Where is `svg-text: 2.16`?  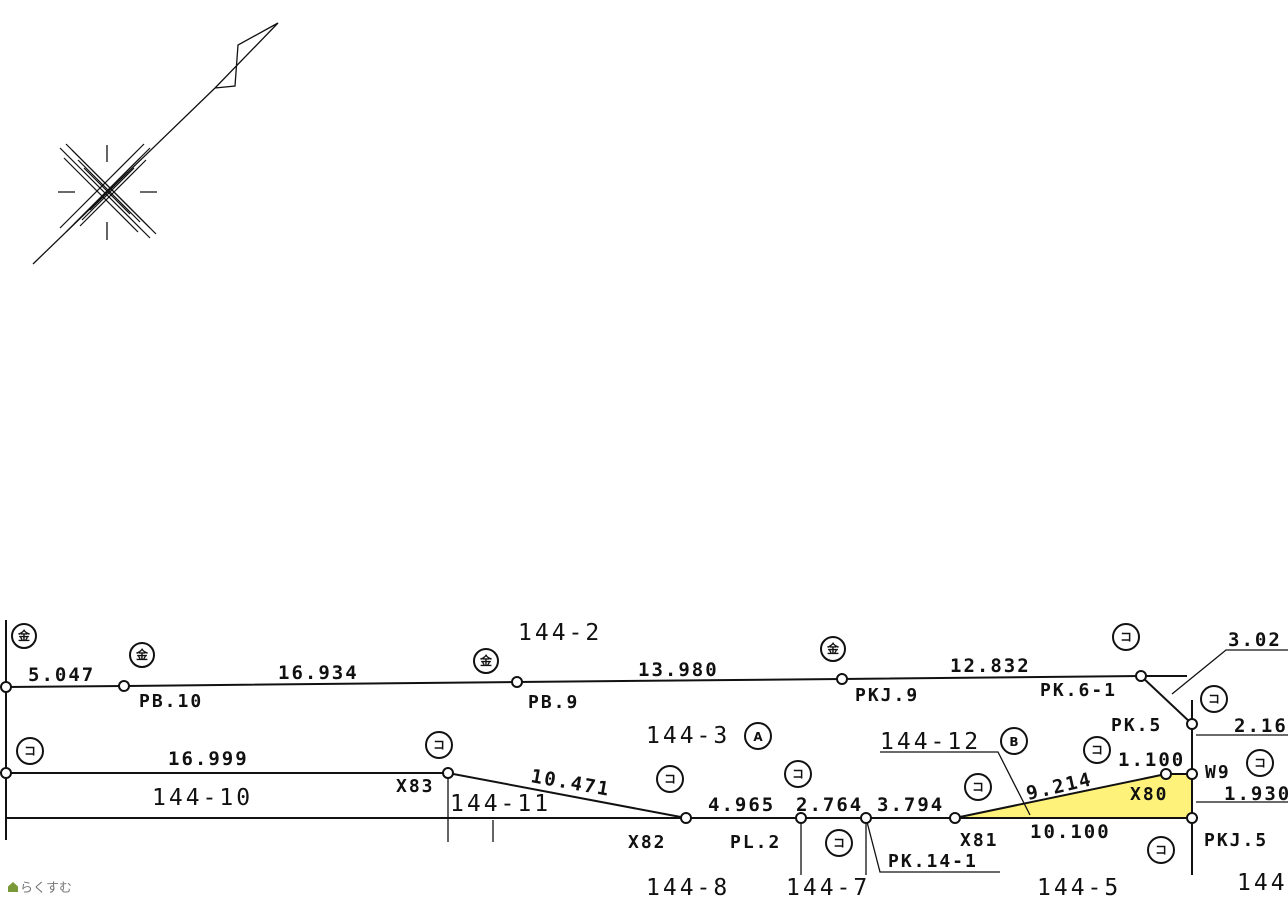 svg-text: 2.16 is located at coordinates (1261, 726).